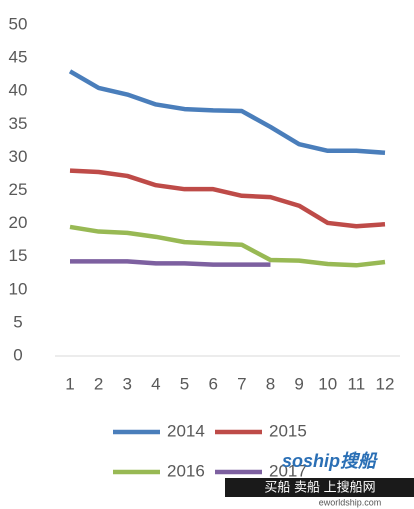  I want to click on x-tick-label: 12, so click(385, 383).